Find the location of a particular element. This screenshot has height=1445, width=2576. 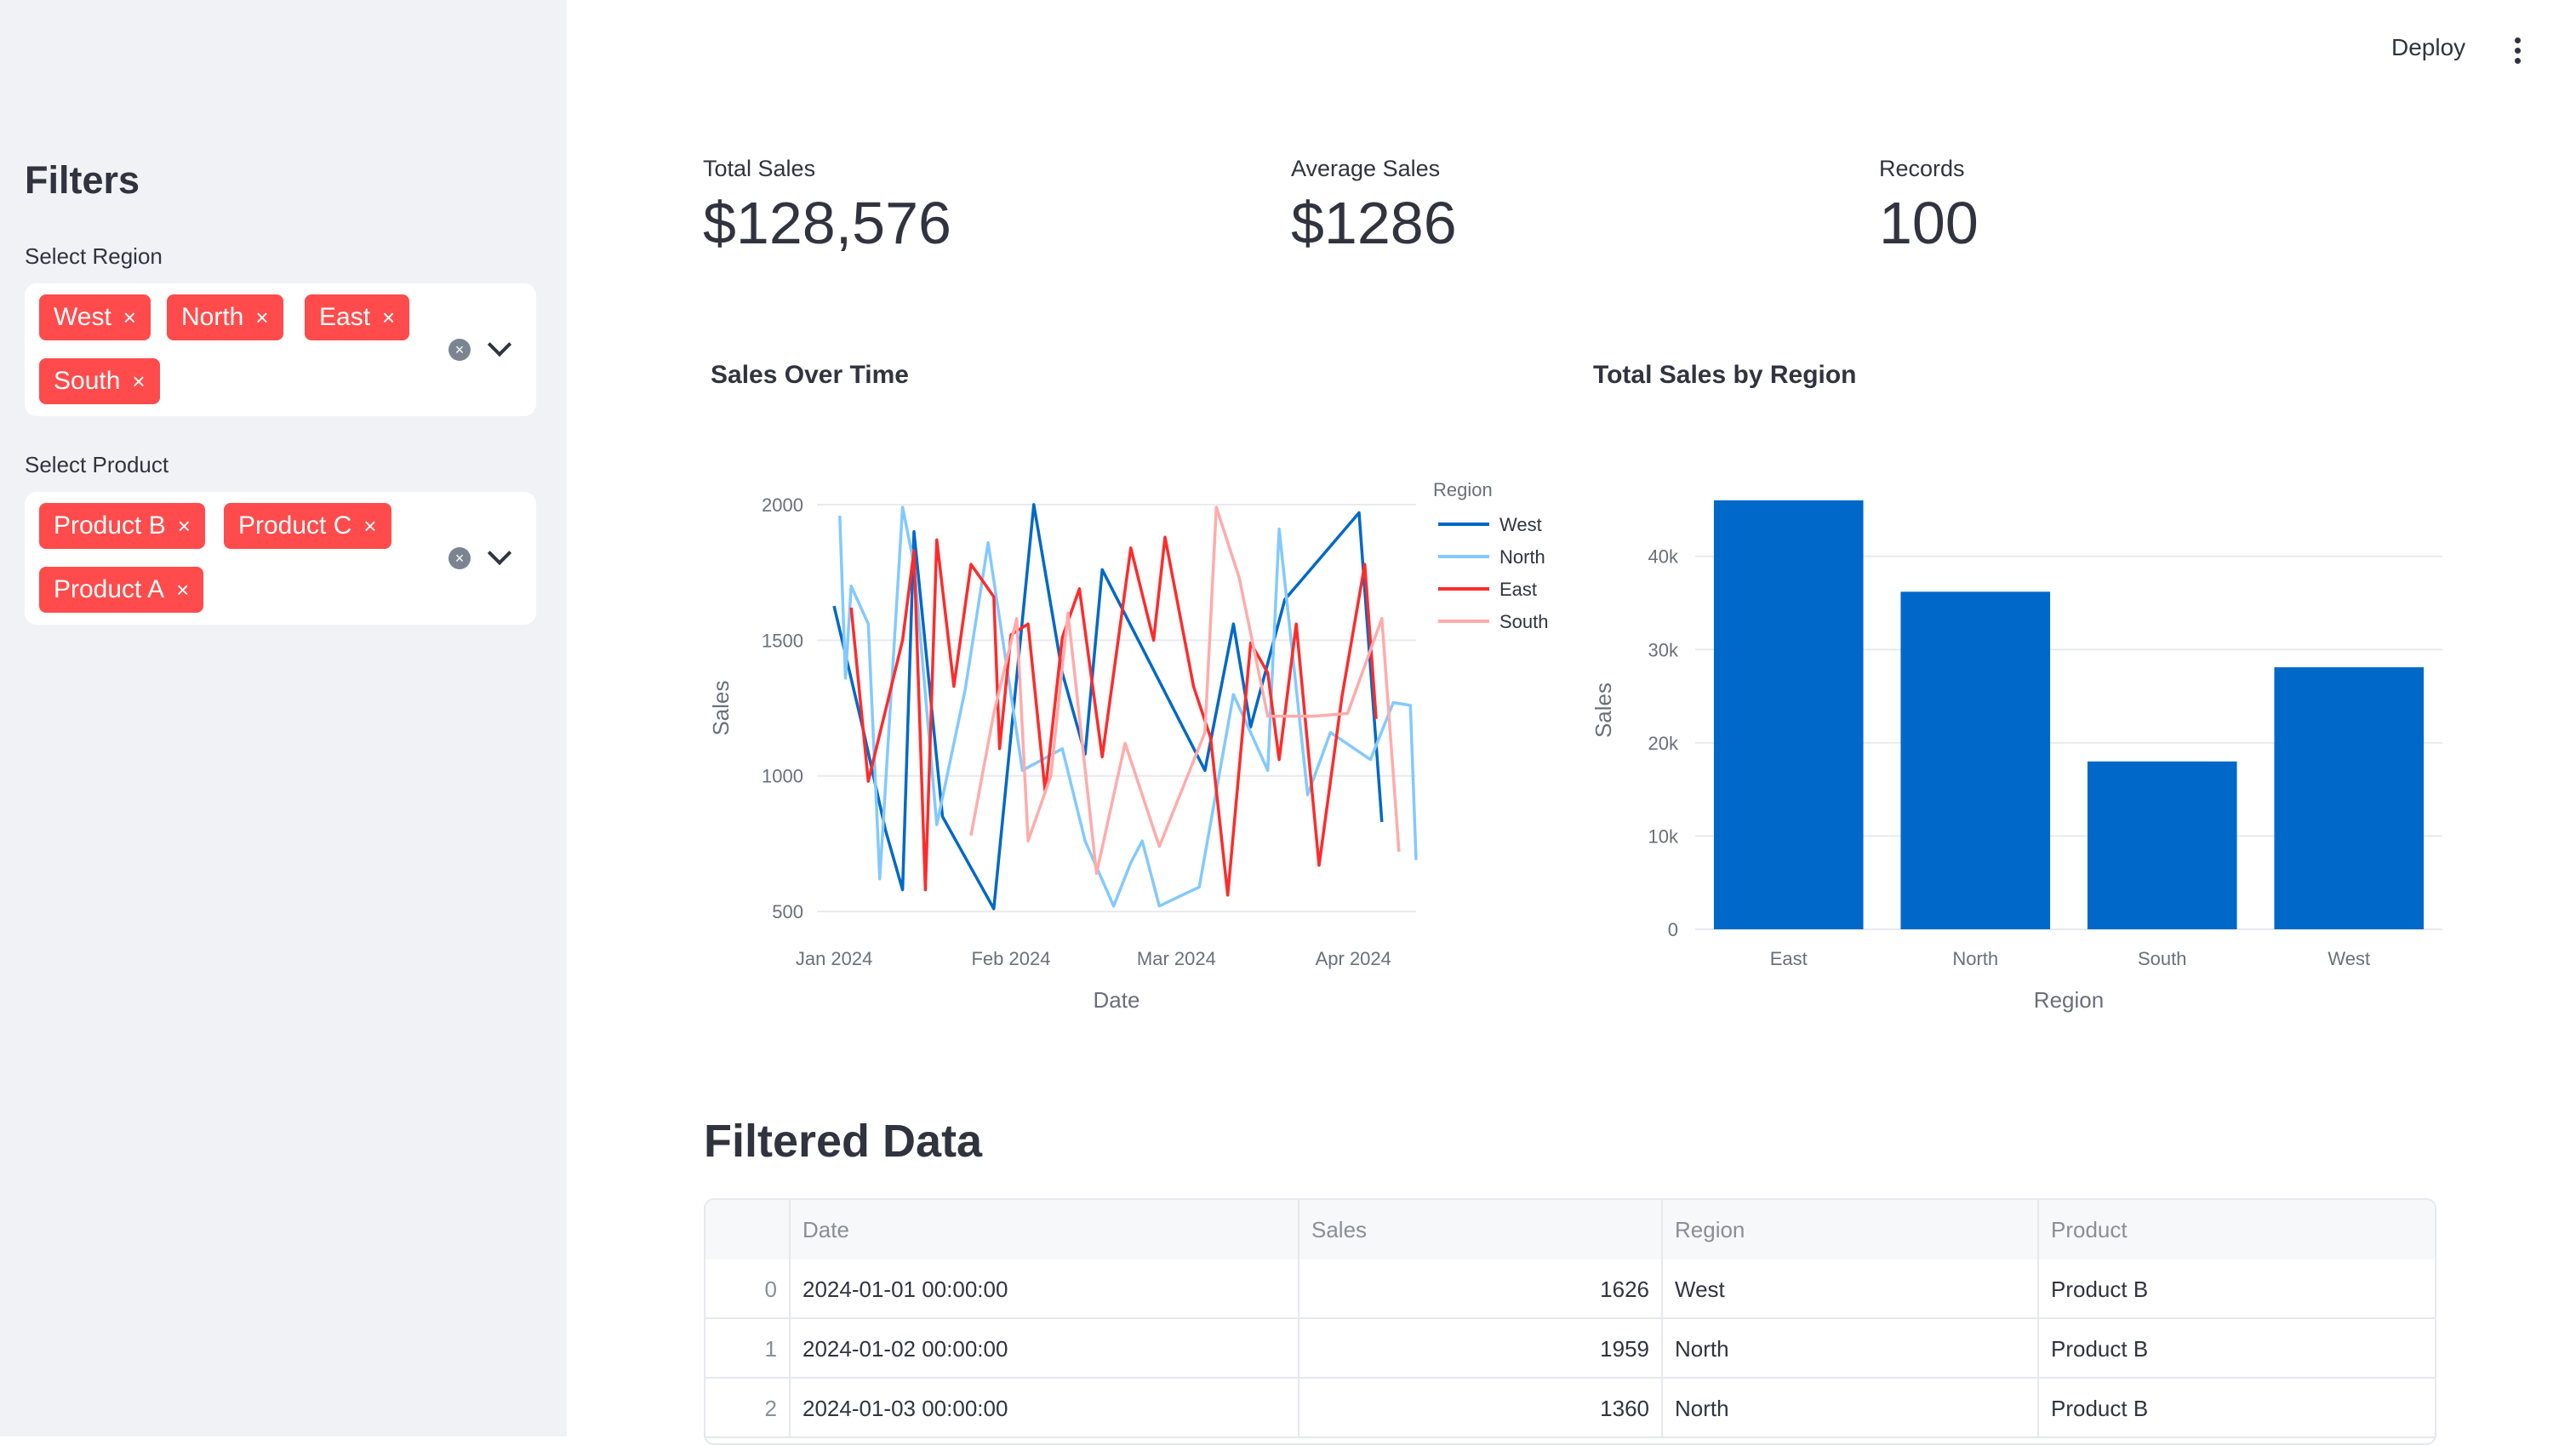

bar-chart-title: Total Sales by Region is located at coordinates (1725, 375).